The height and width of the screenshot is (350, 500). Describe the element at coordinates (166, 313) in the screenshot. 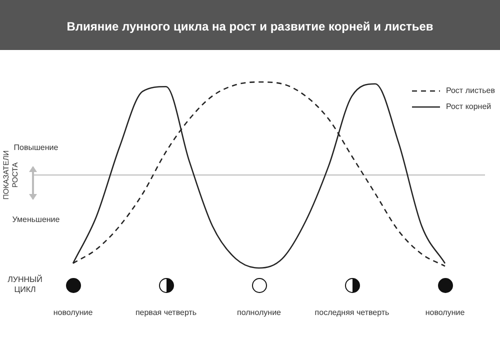

I see `x-tick-label: первая четверть` at that location.